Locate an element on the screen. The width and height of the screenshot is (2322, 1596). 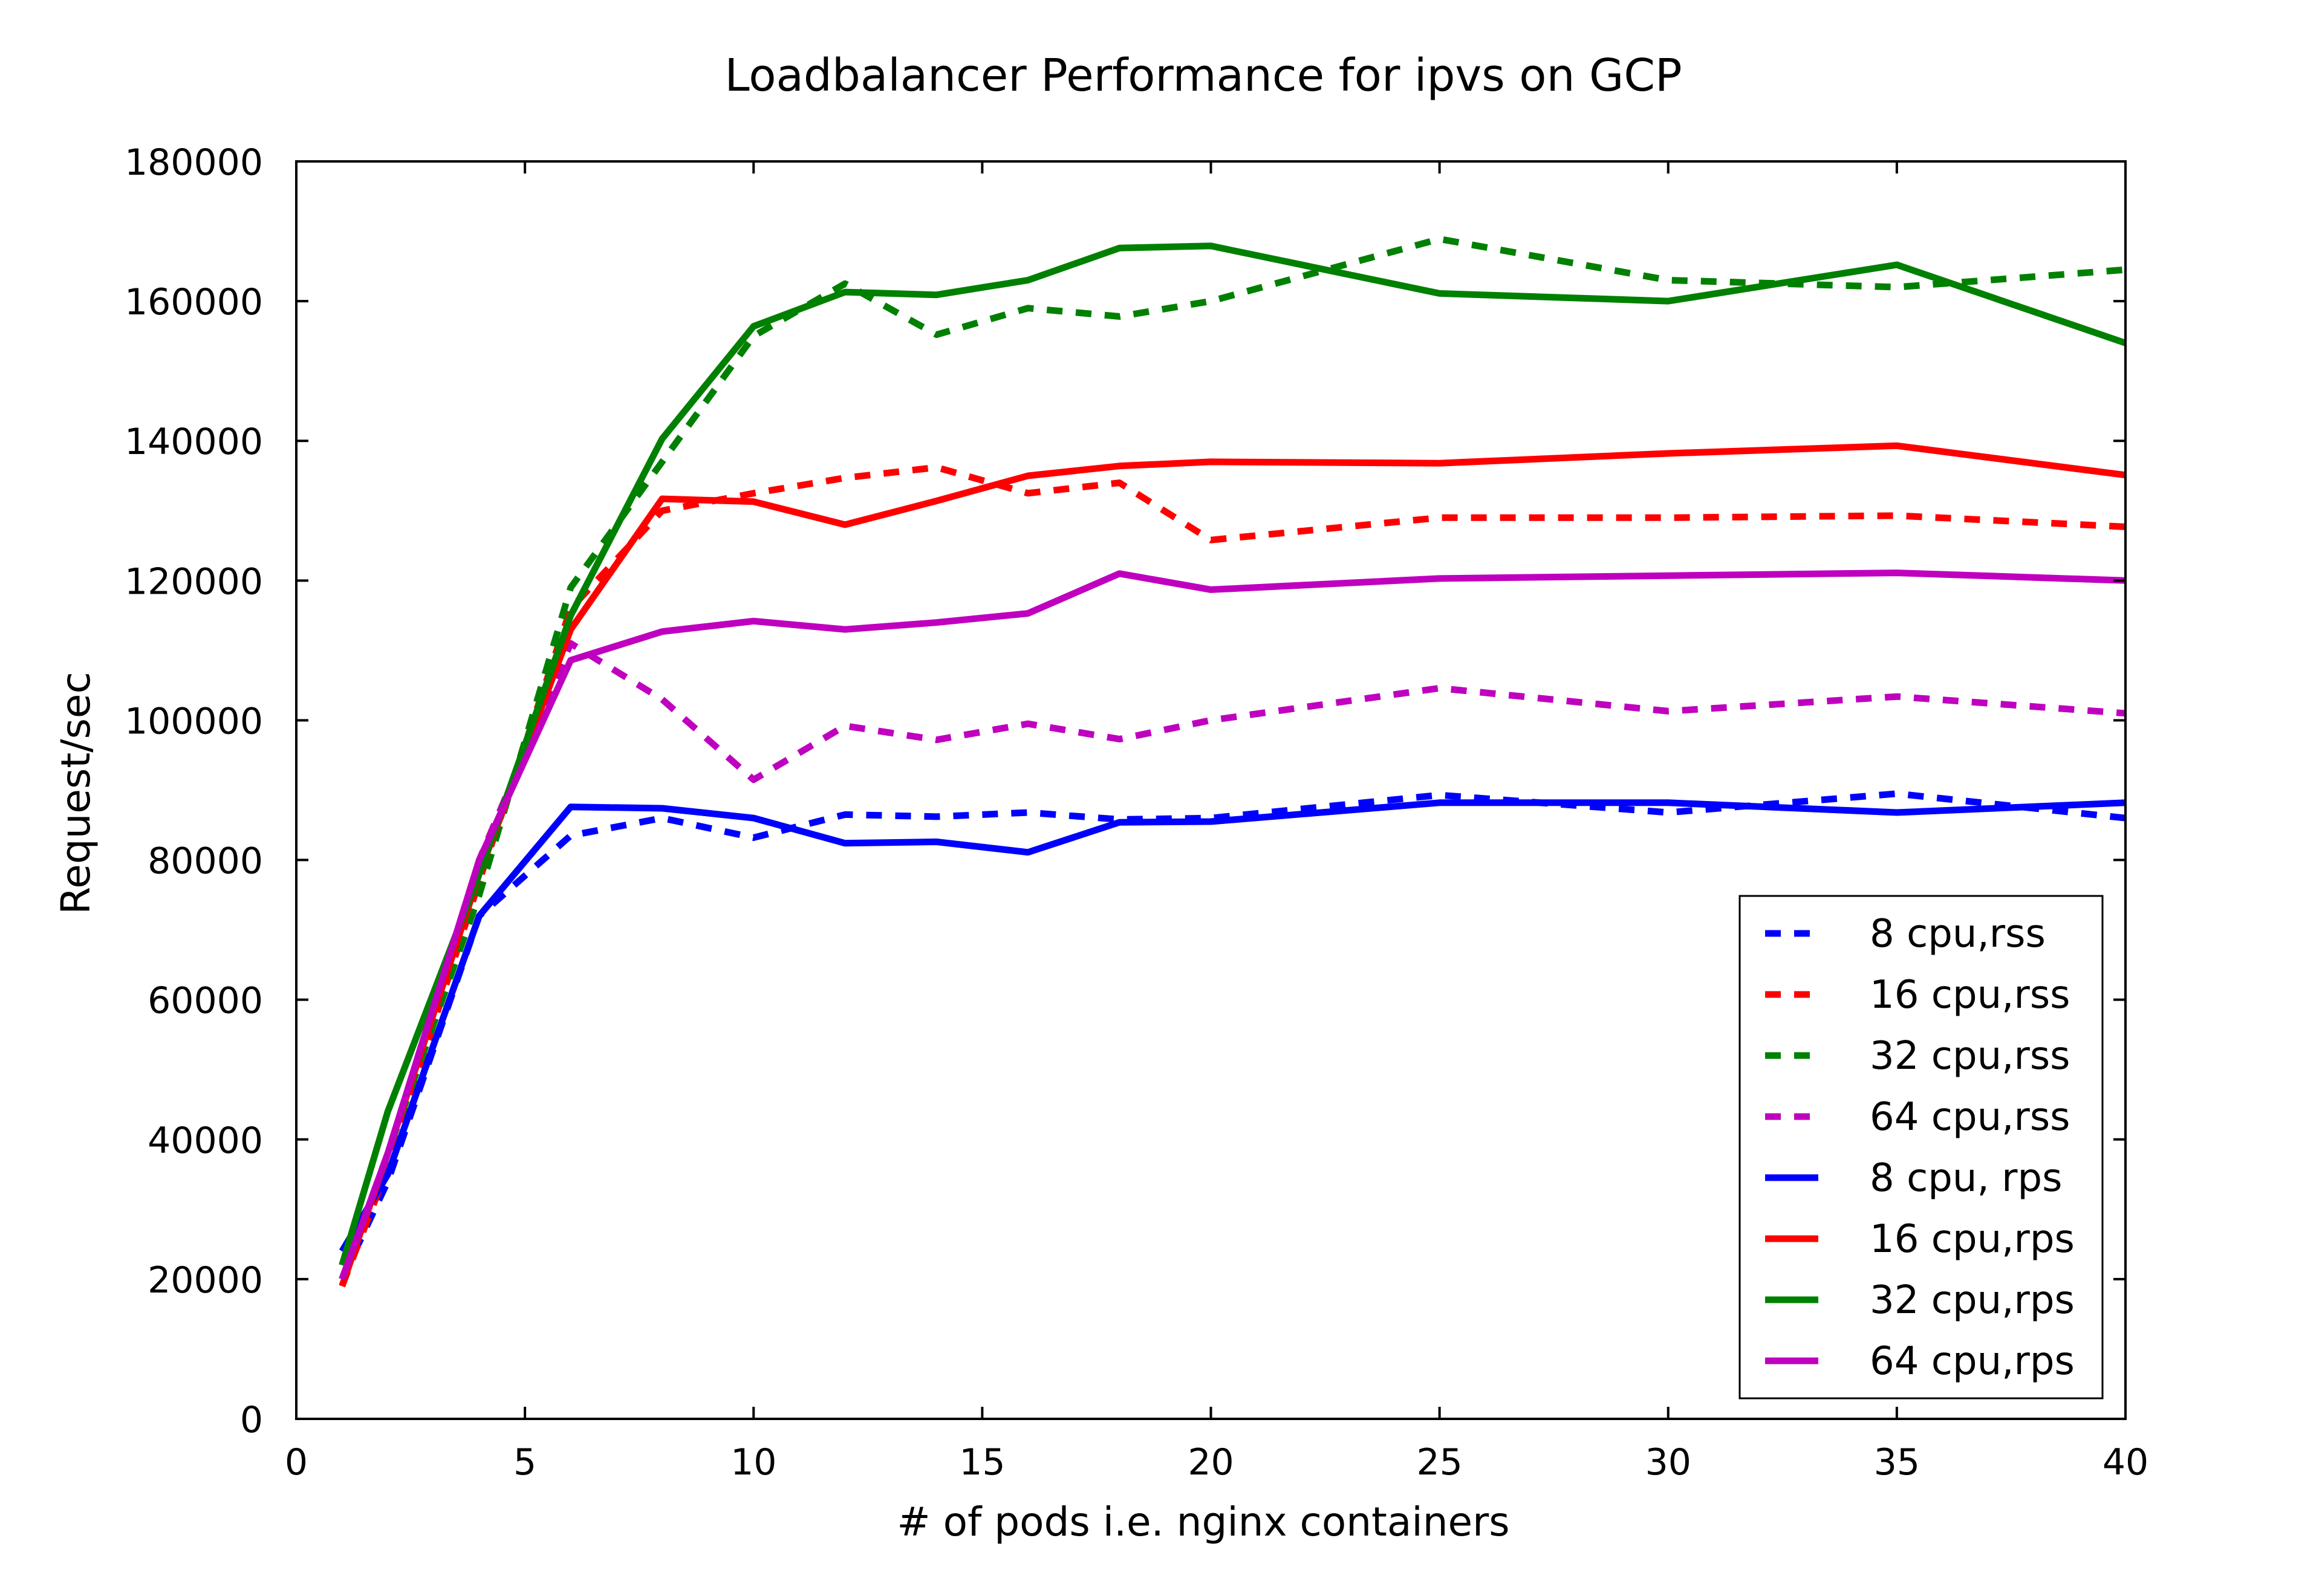
x-tick-label: 40 is located at coordinates (2125, 1462).